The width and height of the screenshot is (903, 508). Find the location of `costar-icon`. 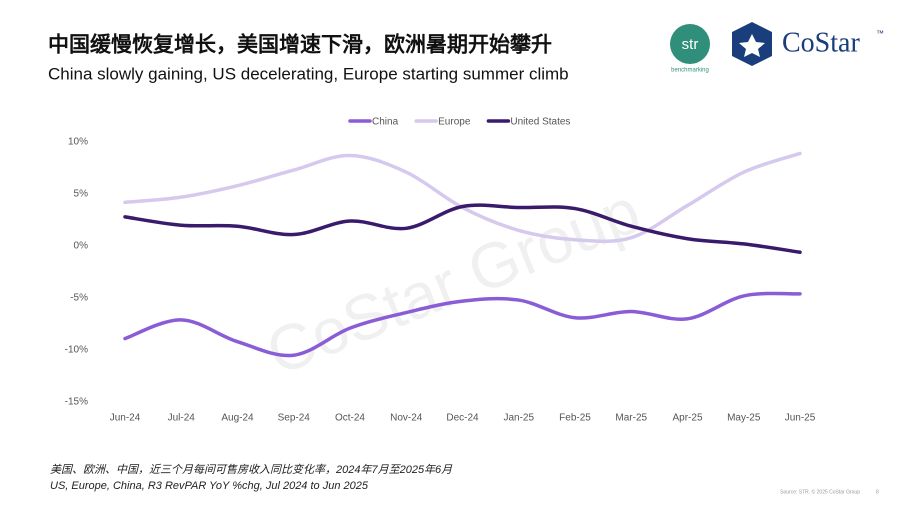

costar-icon is located at coordinates (752, 44).